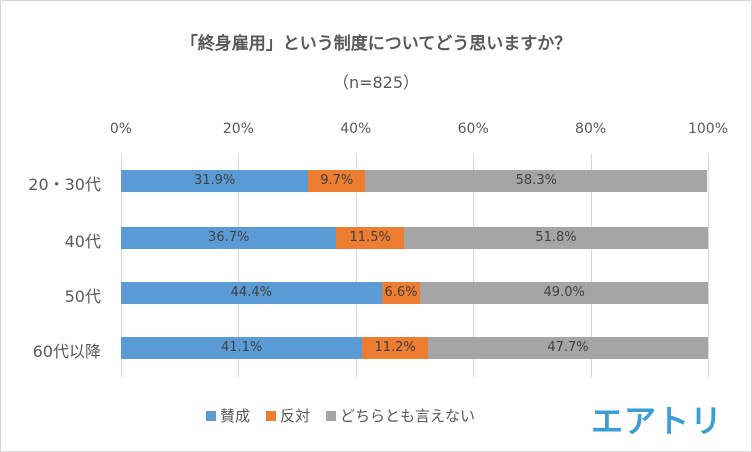 The height and width of the screenshot is (452, 752). What do you see at coordinates (66, 351) in the screenshot?
I see `category-label: 60代以降` at bounding box center [66, 351].